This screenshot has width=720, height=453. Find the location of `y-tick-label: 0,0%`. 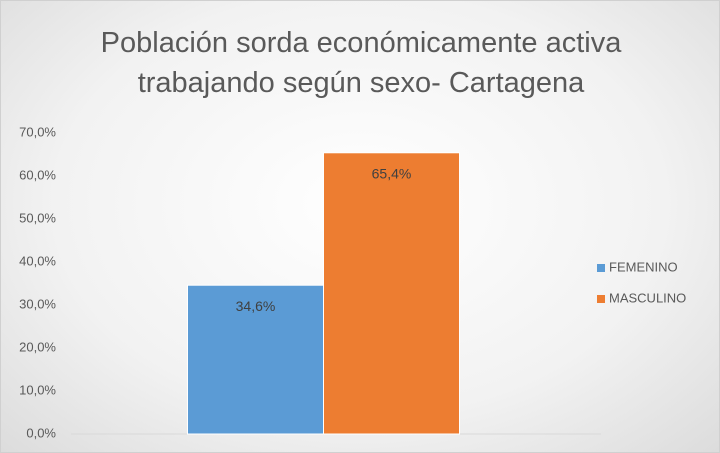

y-tick-label: 0,0% is located at coordinates (41, 432).